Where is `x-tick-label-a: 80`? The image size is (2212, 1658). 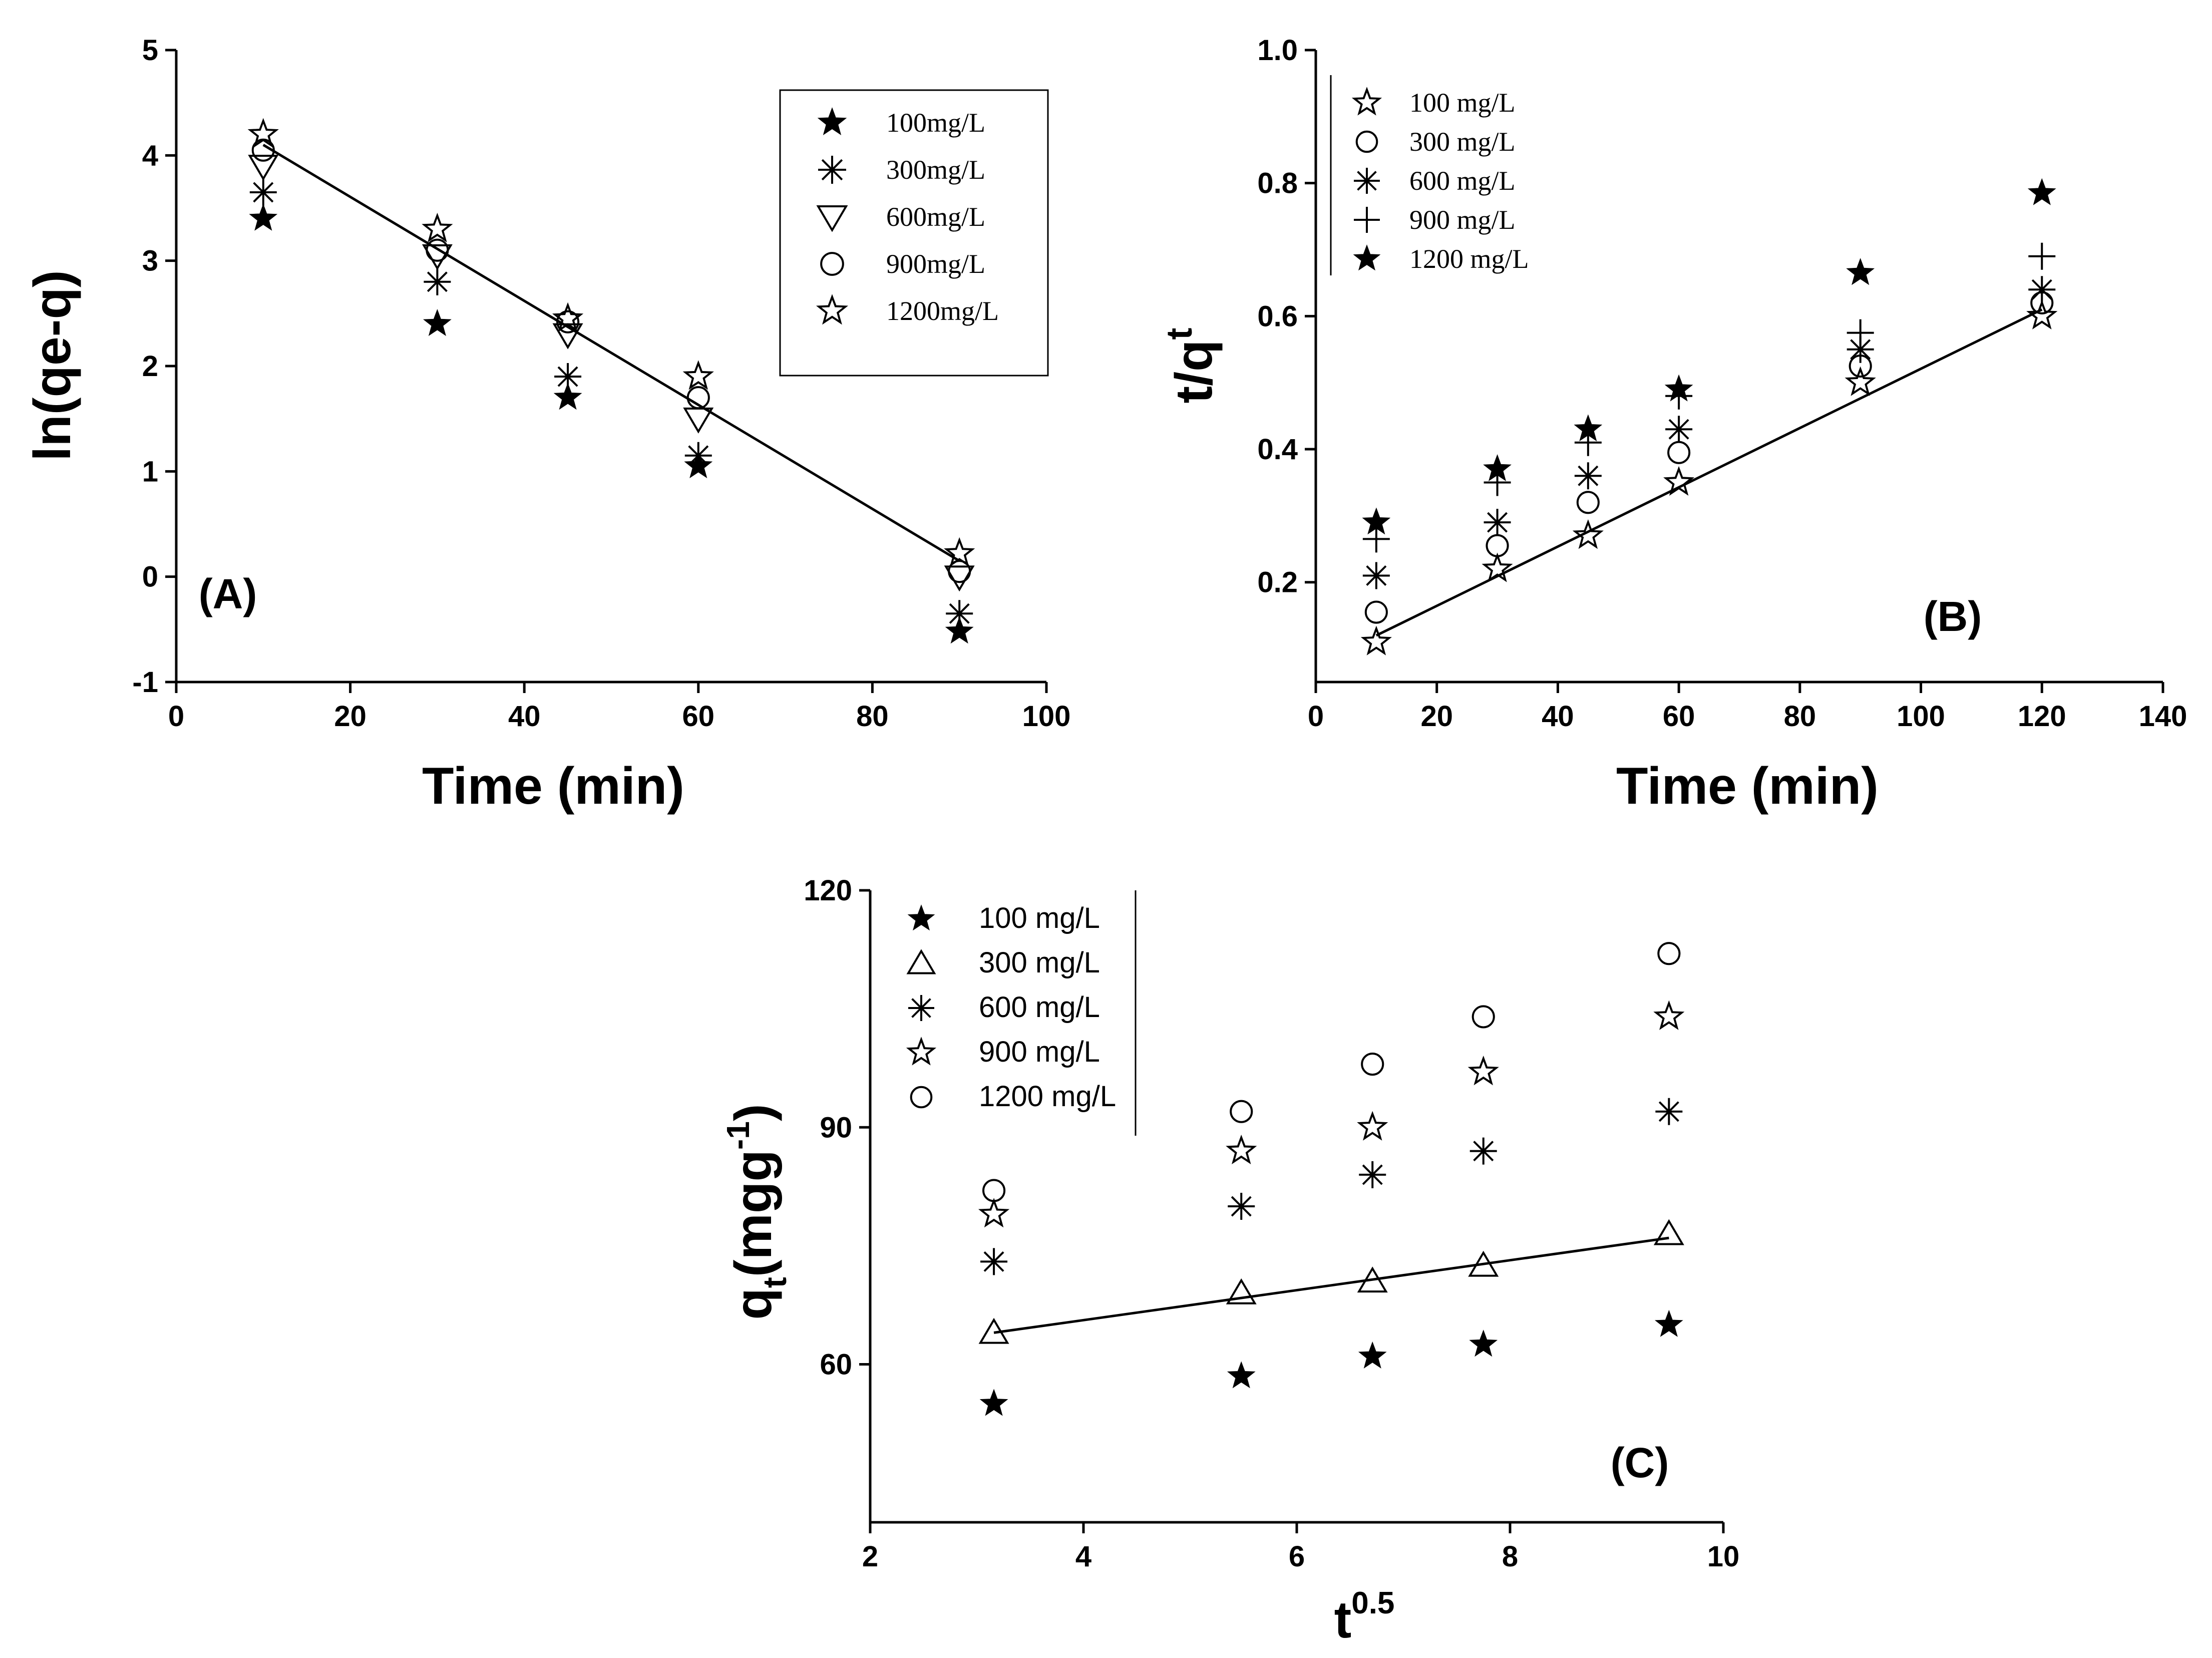 x-tick-label-a: 80 is located at coordinates (872, 716).